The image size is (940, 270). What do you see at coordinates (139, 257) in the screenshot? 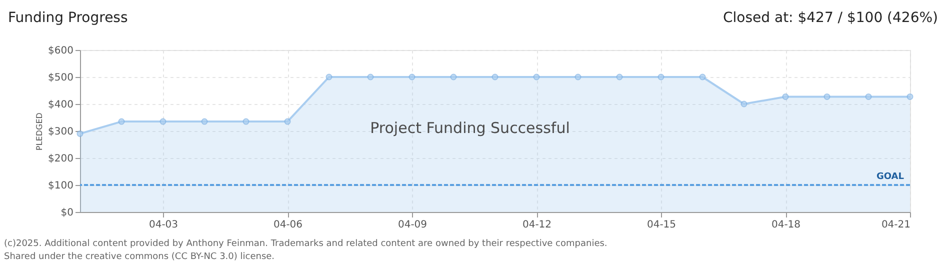
I see `text: Shared under the creative commons (CC BY-NC 3.0) license.` at bounding box center [139, 257].